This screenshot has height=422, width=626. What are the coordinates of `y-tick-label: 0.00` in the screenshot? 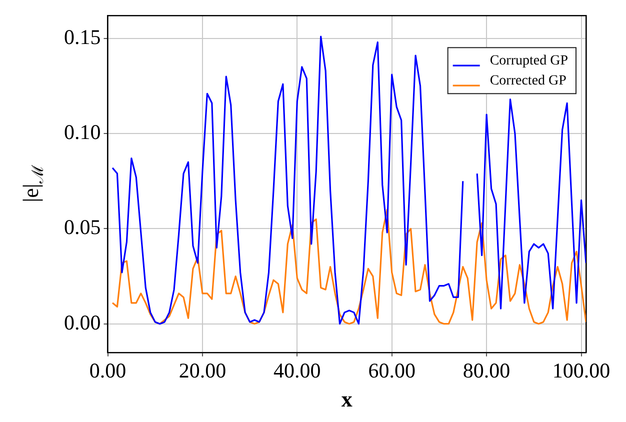 It's located at (82, 322).